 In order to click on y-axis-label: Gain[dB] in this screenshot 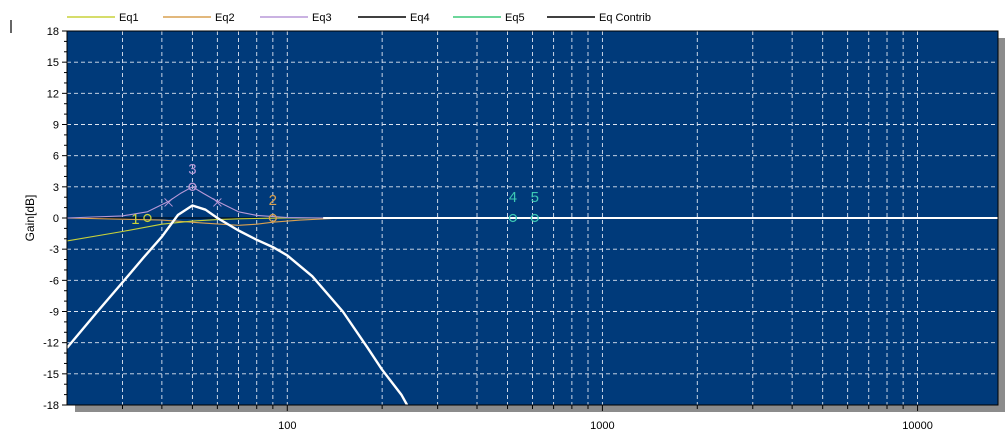, I will do `click(30, 218)`.